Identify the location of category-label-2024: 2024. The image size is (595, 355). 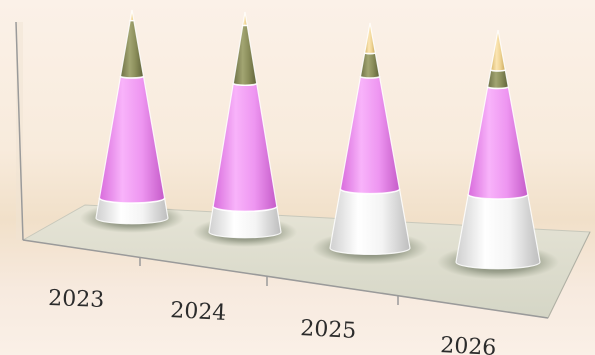
(198, 312).